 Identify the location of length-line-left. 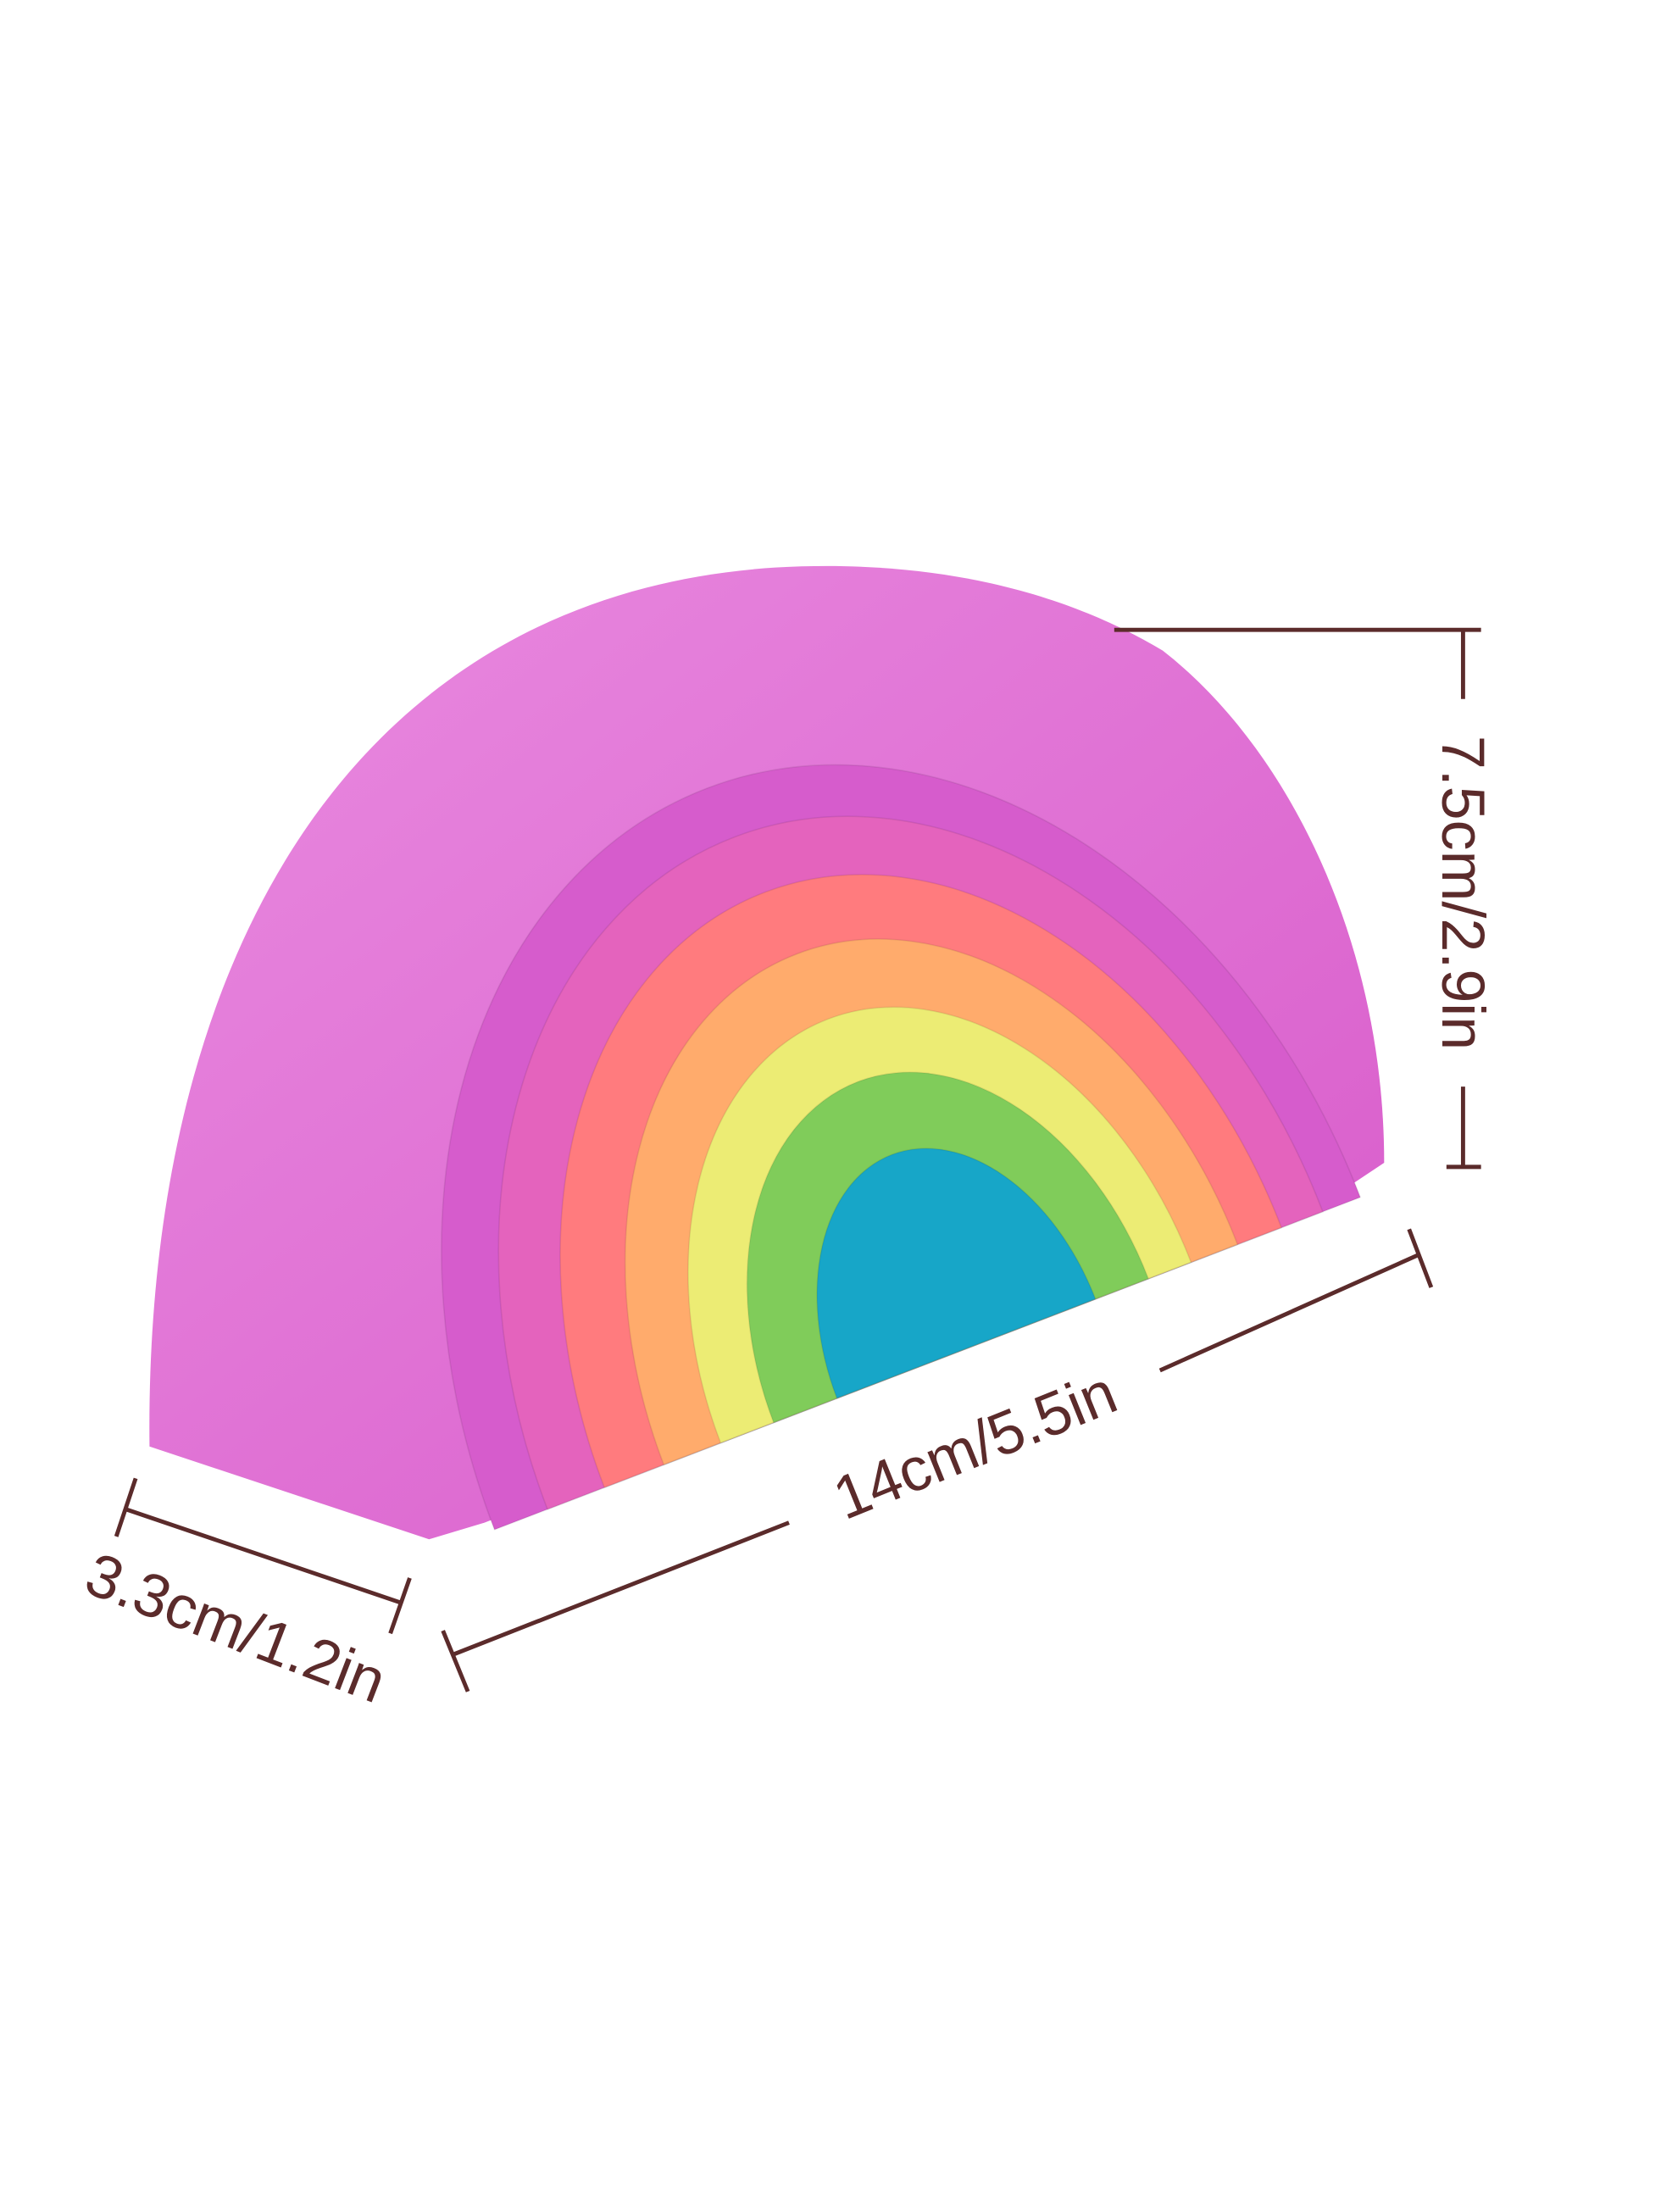
(621, 1588).